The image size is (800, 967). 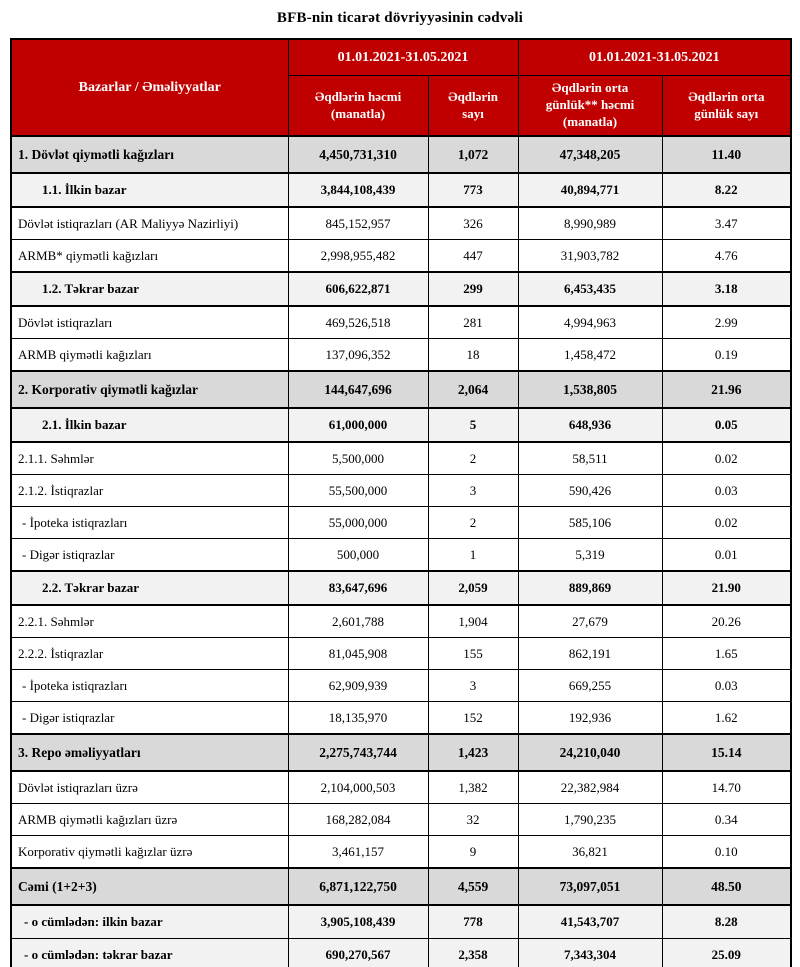 I want to click on row-label: 2.2.1. Səhmlər, so click(x=149, y=621).